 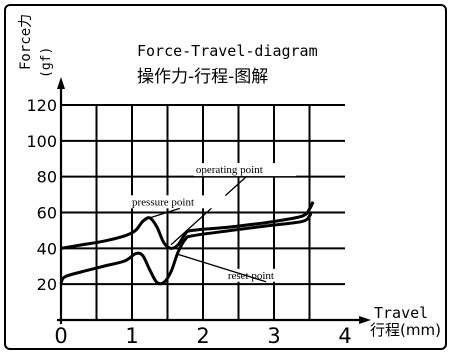 I want to click on x-tick-label: 0, so click(x=60, y=336).